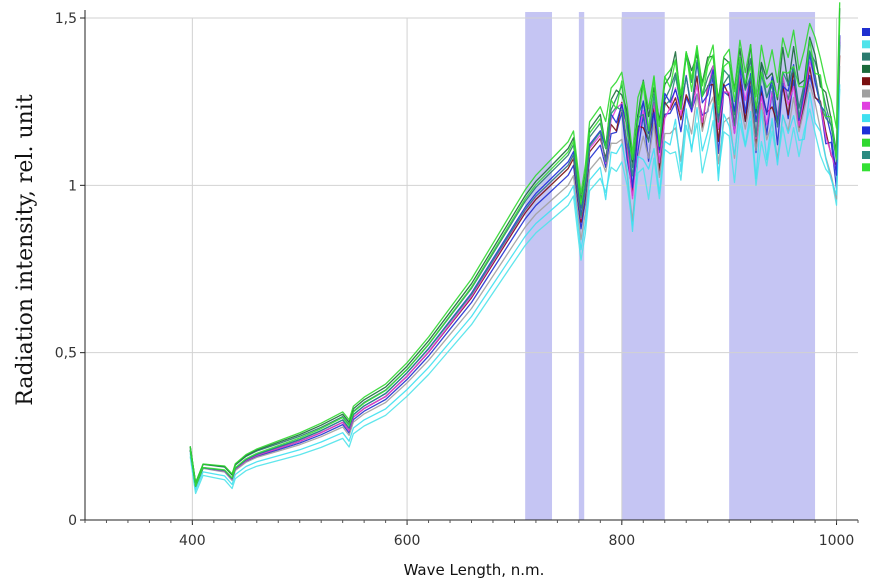 The width and height of the screenshot is (874, 583). Describe the element at coordinates (192, 541) in the screenshot. I see `x-tick-label-1: 400` at that location.